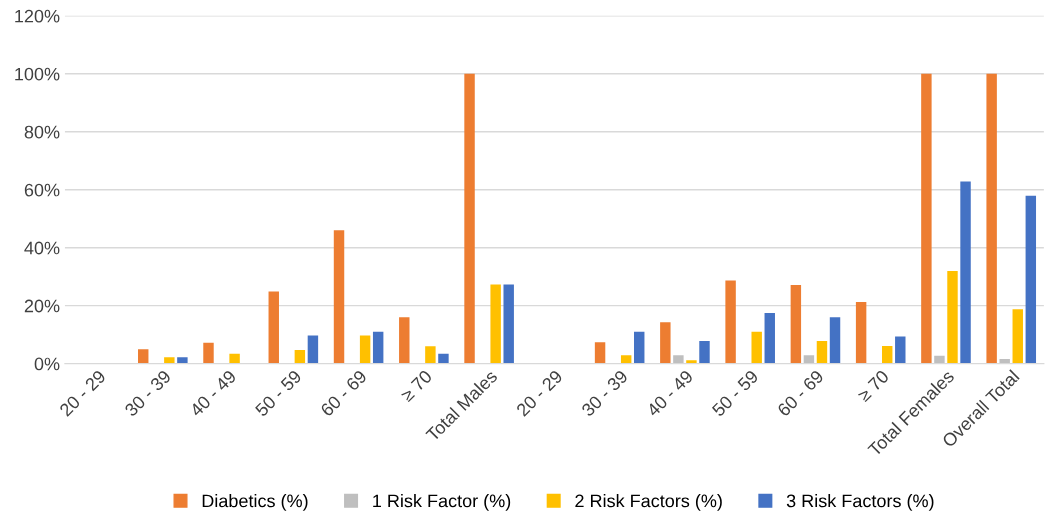 The image size is (1047, 527). Describe the element at coordinates (255, 502) in the screenshot. I see `legend-label: Diabetics (%)` at that location.